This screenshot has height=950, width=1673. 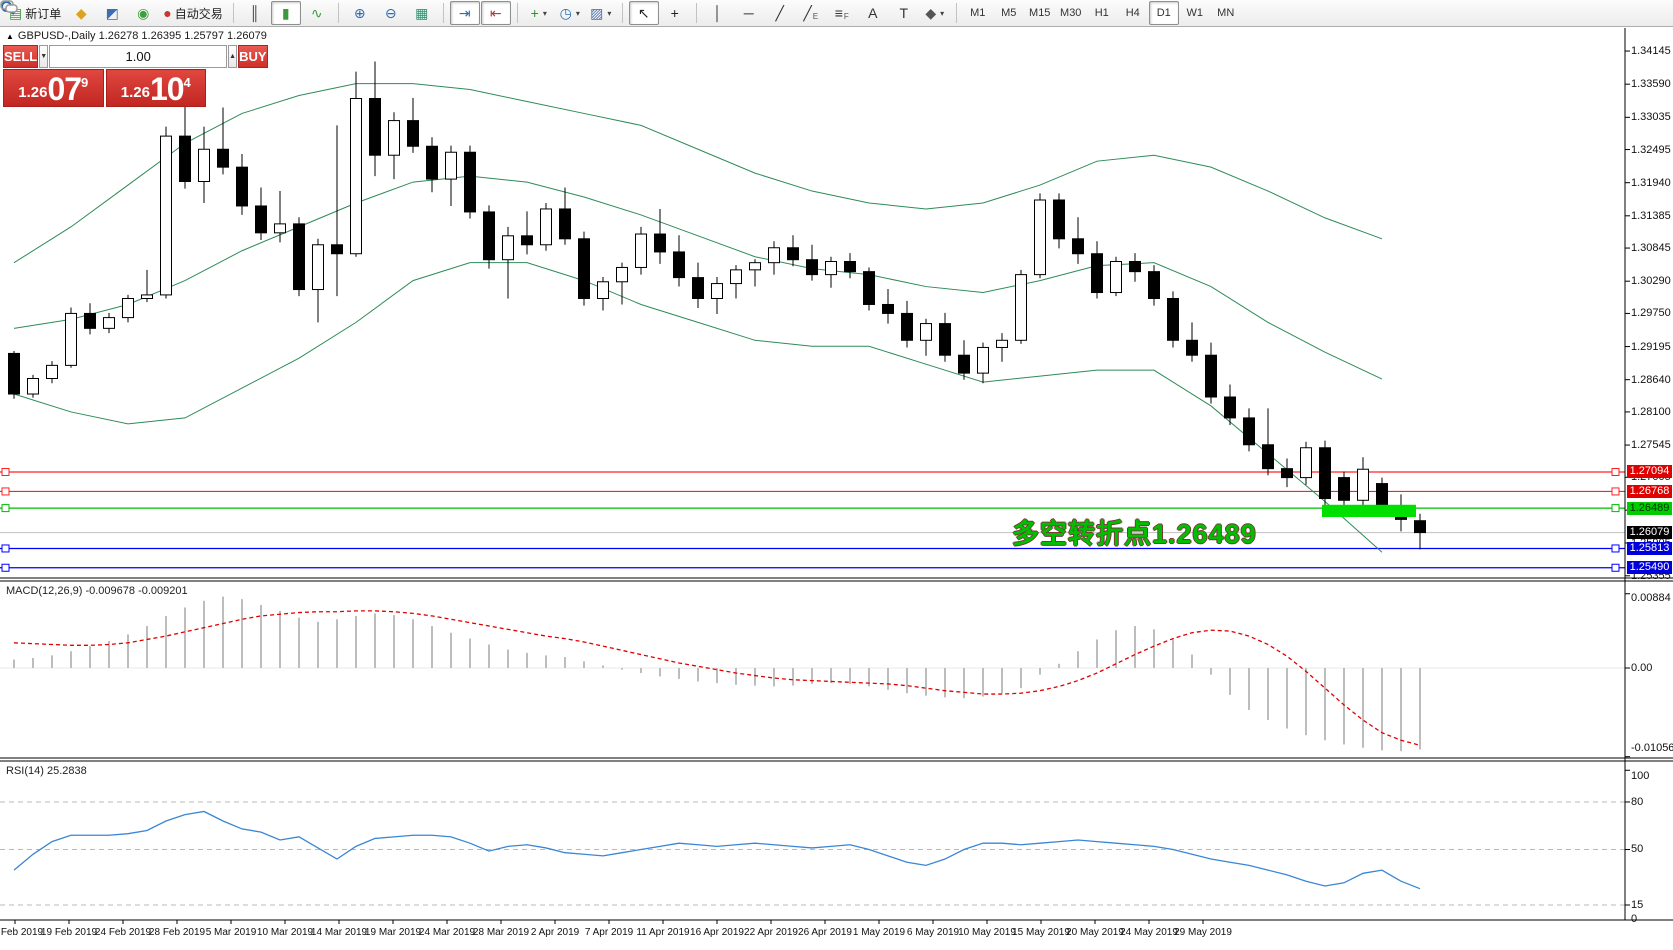 What do you see at coordinates (192, 13) in the screenshot?
I see `autotrade-button: ● 自动交易` at bounding box center [192, 13].